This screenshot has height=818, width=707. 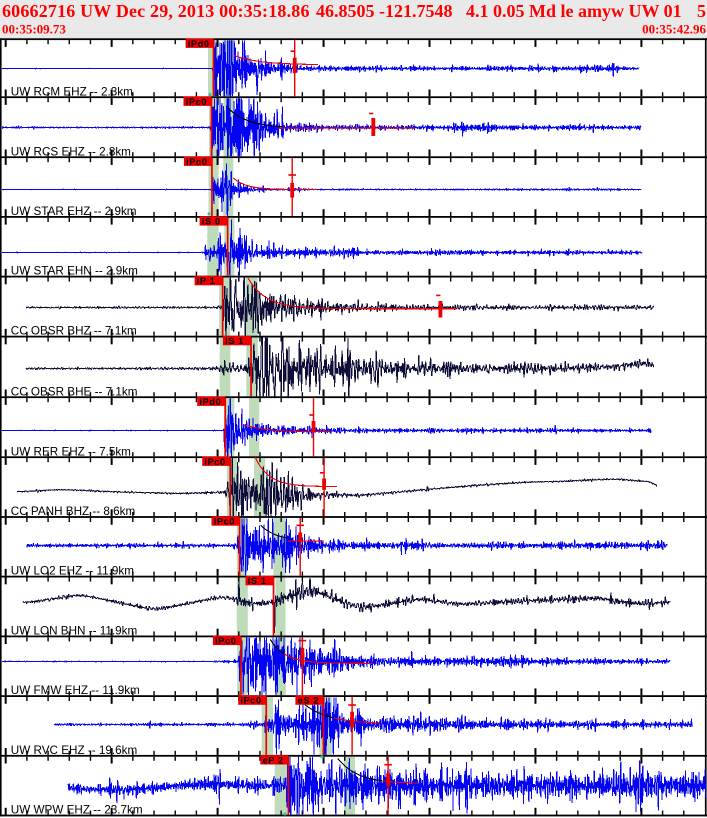 What do you see at coordinates (74, 211) in the screenshot?
I see `svg-text: UW STAR EHZ -- 2.9km` at bounding box center [74, 211].